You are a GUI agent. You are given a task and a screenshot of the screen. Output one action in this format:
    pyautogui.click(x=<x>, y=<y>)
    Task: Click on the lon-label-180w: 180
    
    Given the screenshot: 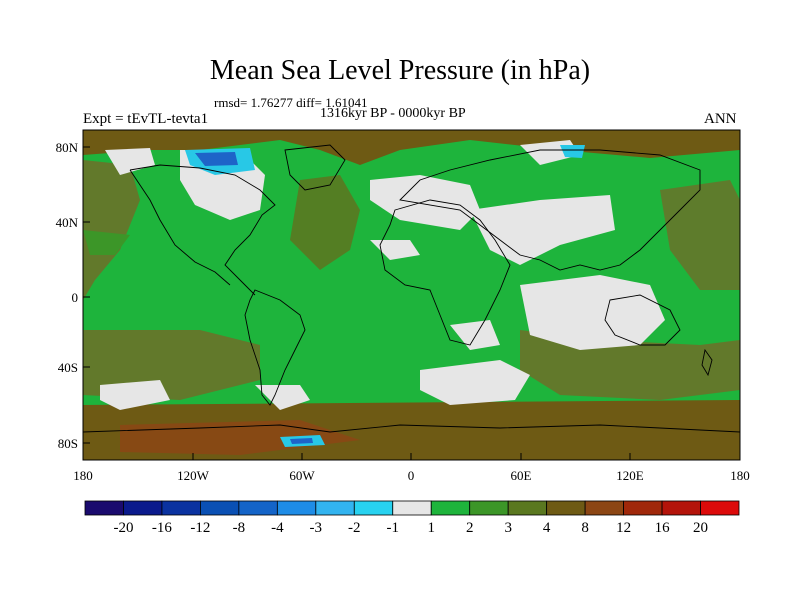 What is the action you would take?
    pyautogui.click(x=83, y=475)
    